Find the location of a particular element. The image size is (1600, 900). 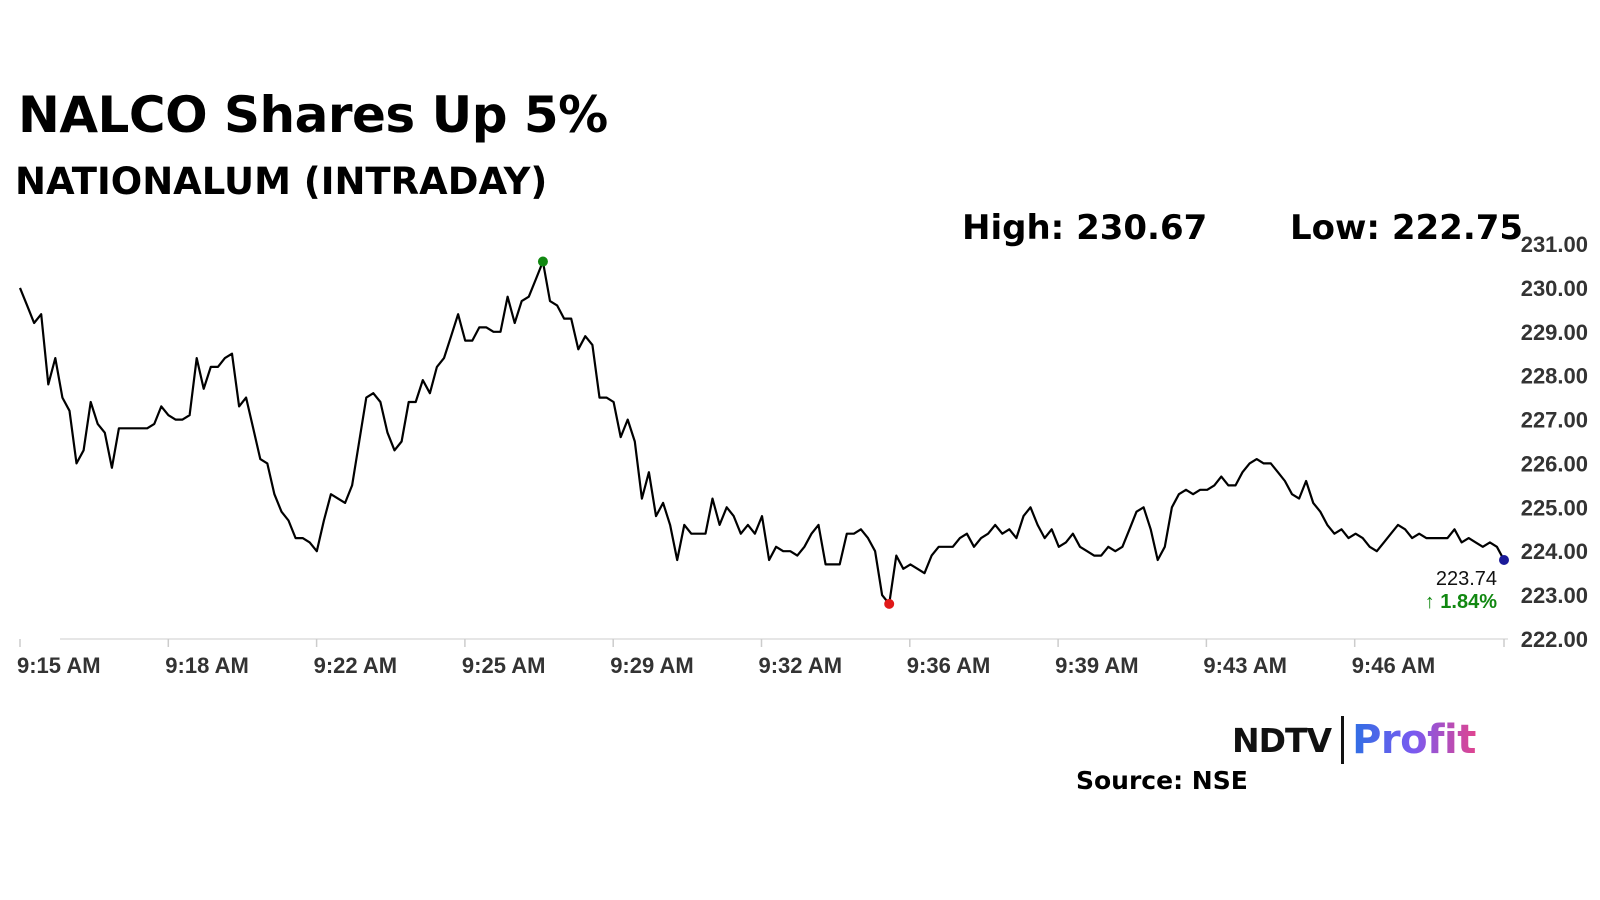

source-note: Source: NSE is located at coordinates (1162, 780).